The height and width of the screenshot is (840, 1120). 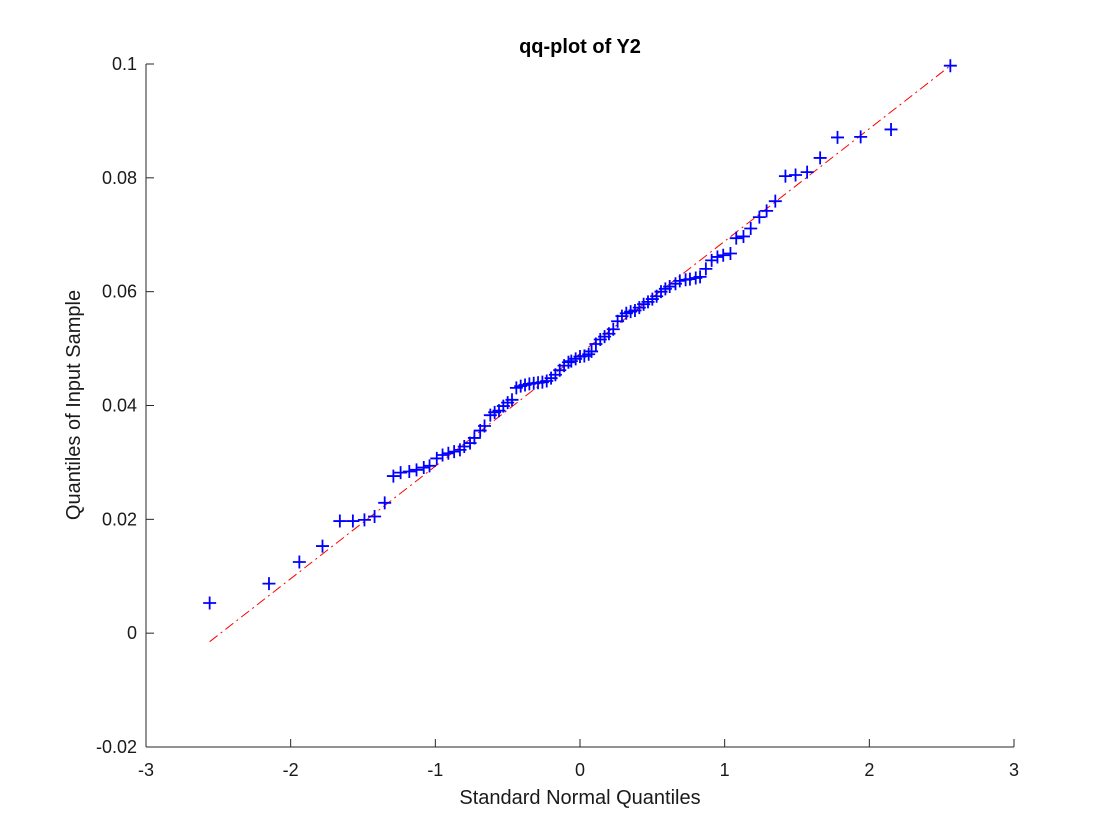 What do you see at coordinates (119, 519) in the screenshot?
I see `y-tick-label: 0.02` at bounding box center [119, 519].